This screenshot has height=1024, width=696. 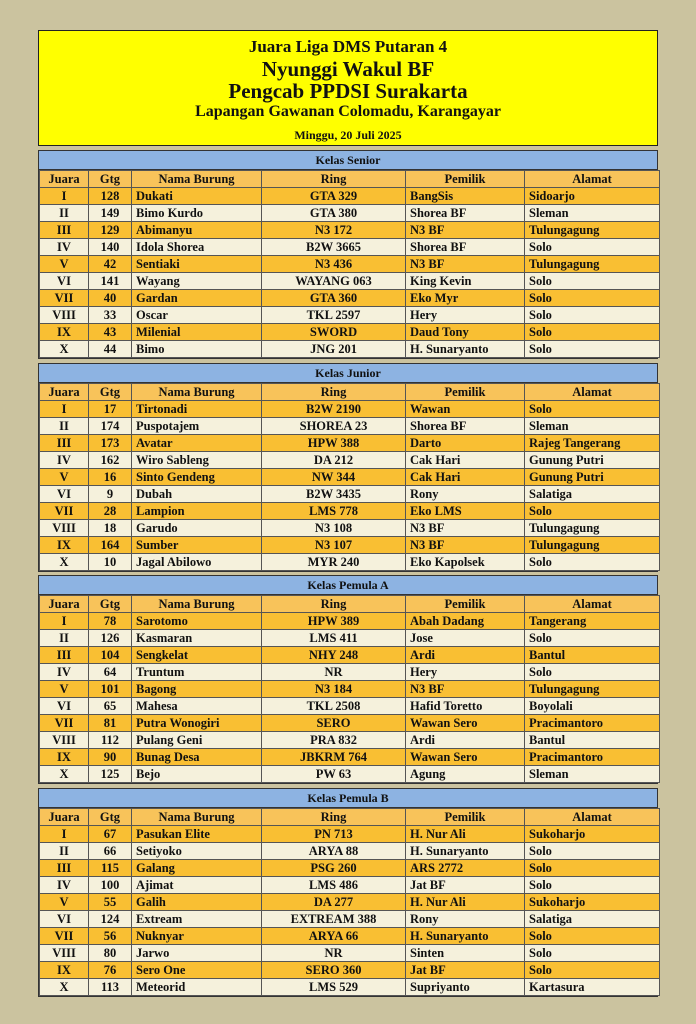 What do you see at coordinates (333, 723) in the screenshot?
I see `cell: SERO` at bounding box center [333, 723].